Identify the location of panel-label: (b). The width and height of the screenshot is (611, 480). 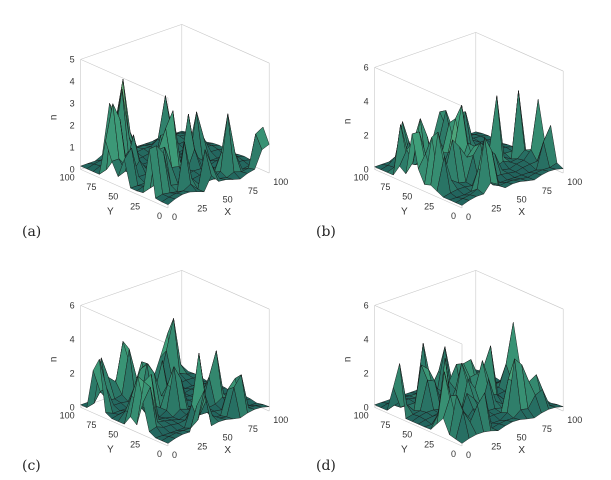
(326, 232).